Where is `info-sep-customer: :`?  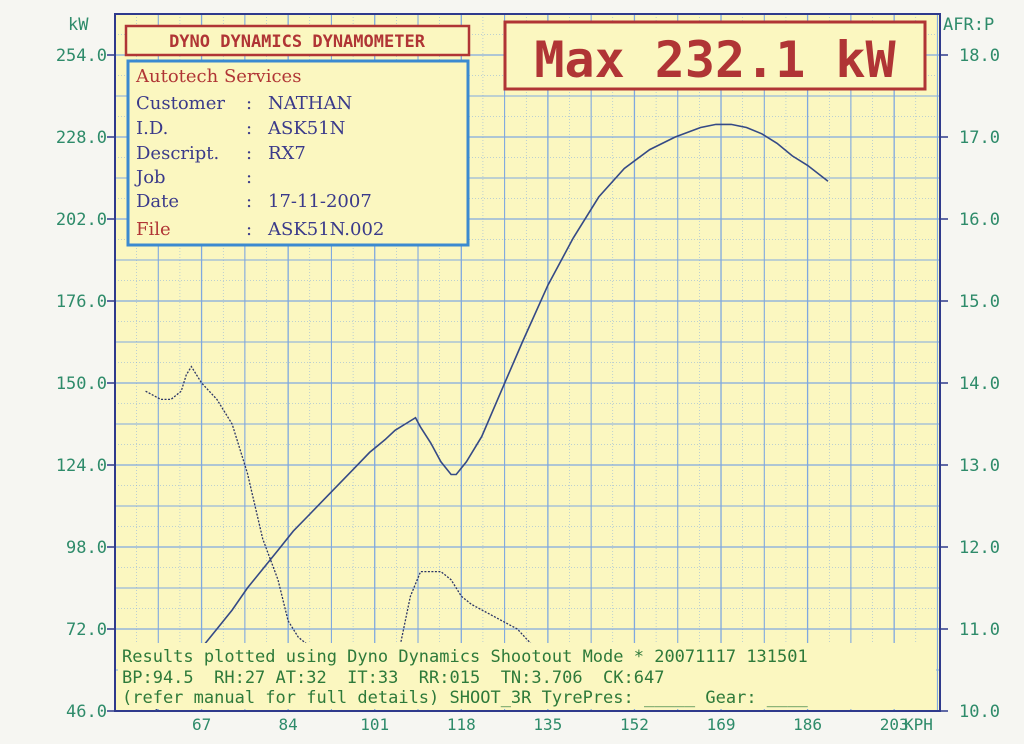
info-sep-customer: : is located at coordinates (249, 103).